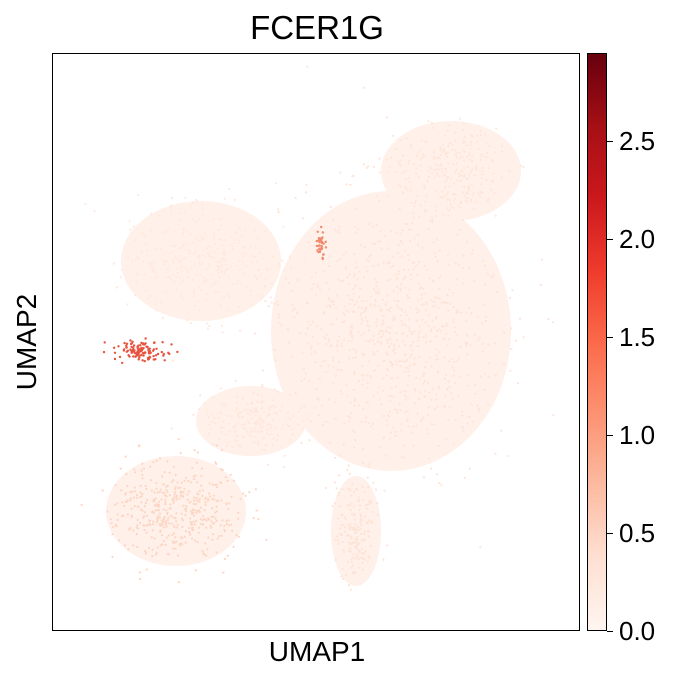  What do you see at coordinates (610, 239) in the screenshot?
I see `colorbar-tick-mark` at bounding box center [610, 239].